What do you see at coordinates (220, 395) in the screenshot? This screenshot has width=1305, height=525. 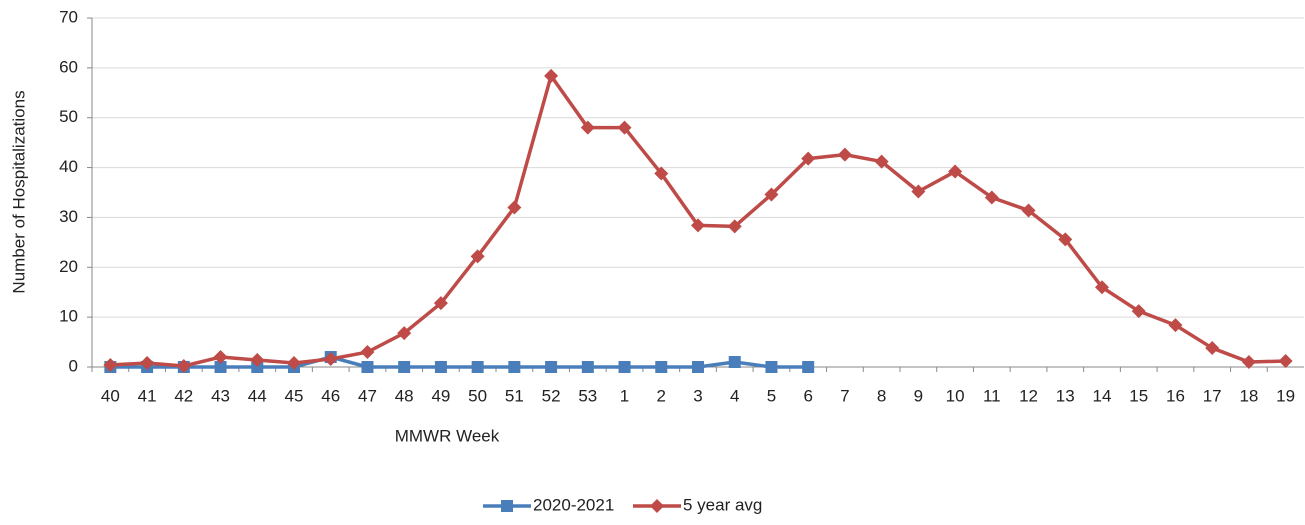 I see `x-tick-label: 43` at bounding box center [220, 395].